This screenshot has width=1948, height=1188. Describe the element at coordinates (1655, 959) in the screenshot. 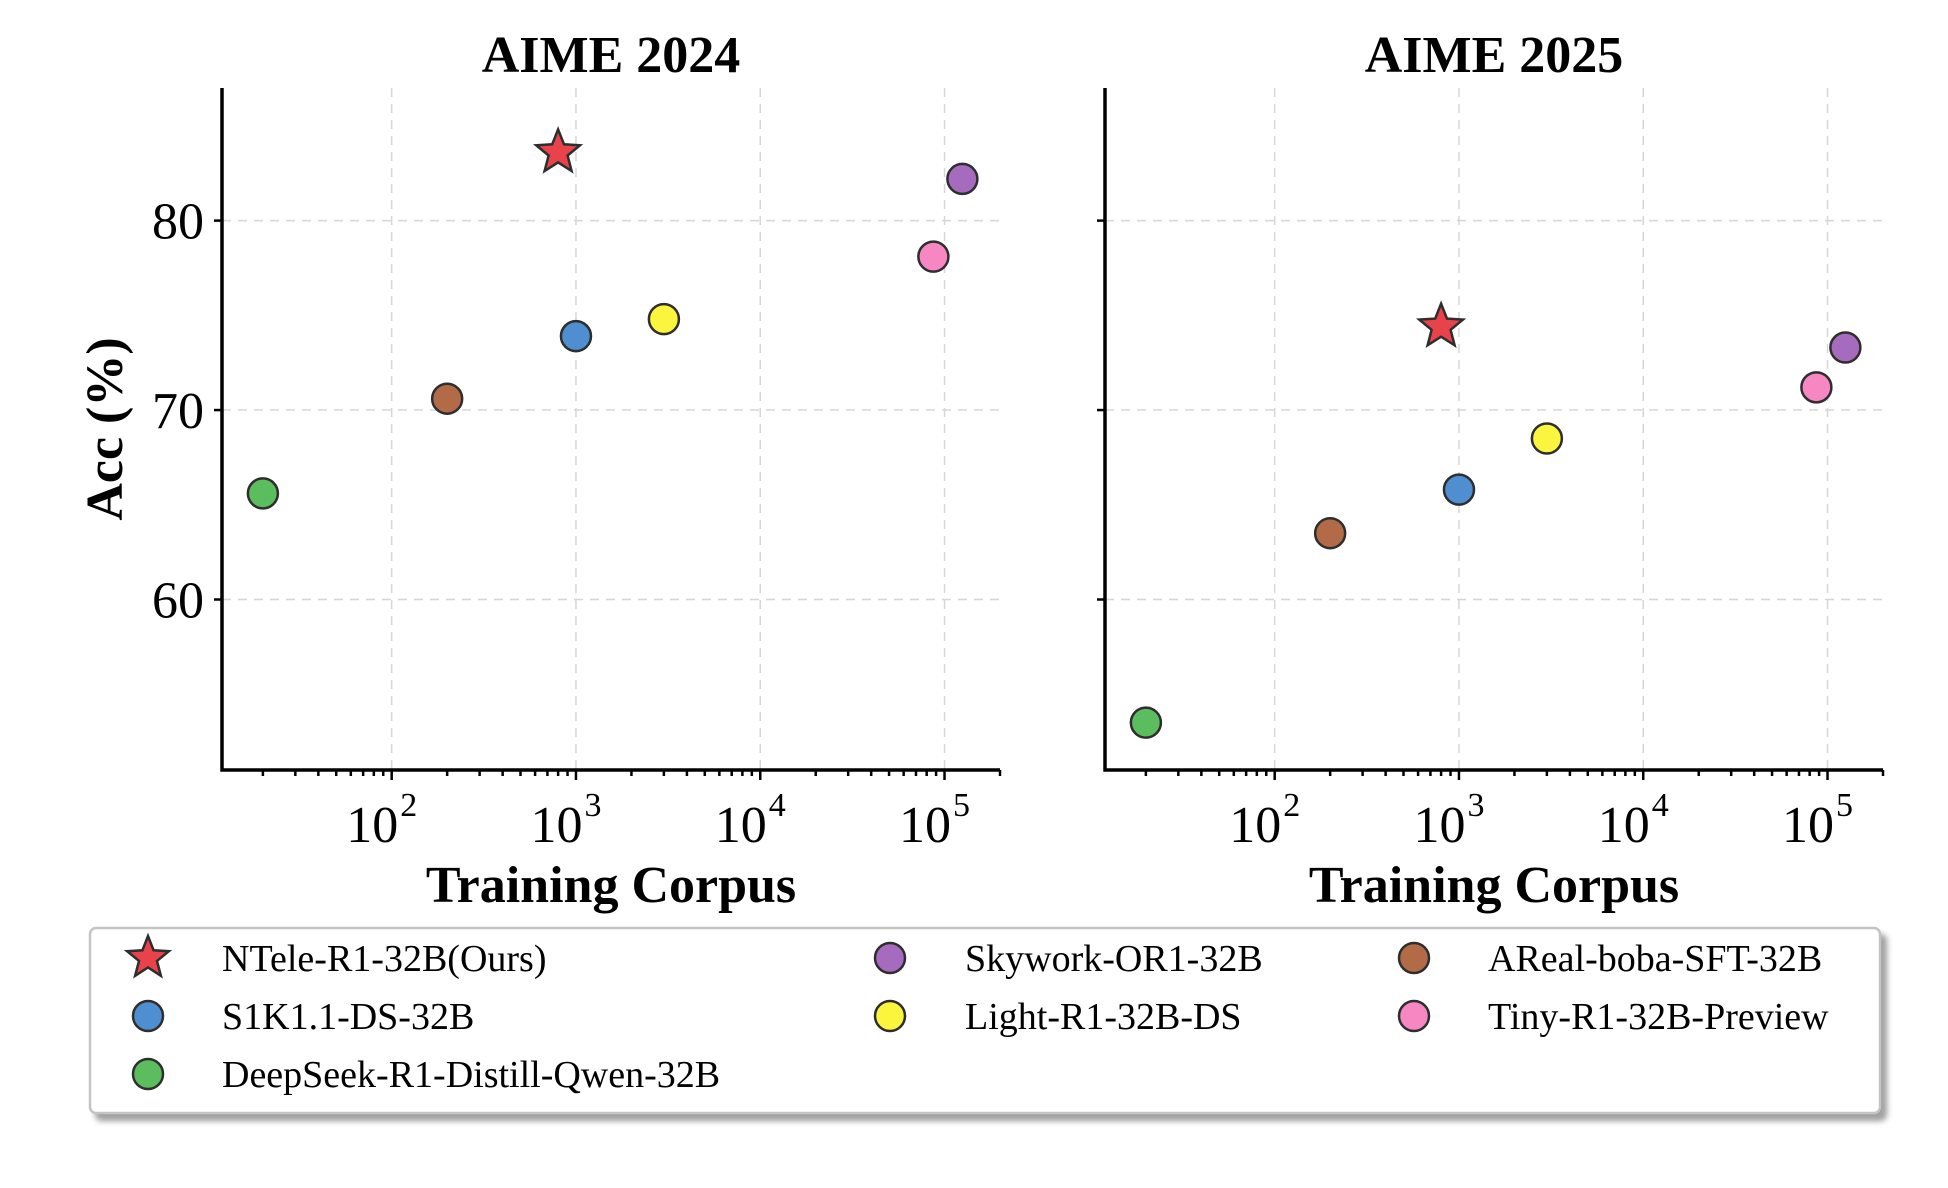

I see `legend-label: AReal-boba-SFT-32B` at that location.